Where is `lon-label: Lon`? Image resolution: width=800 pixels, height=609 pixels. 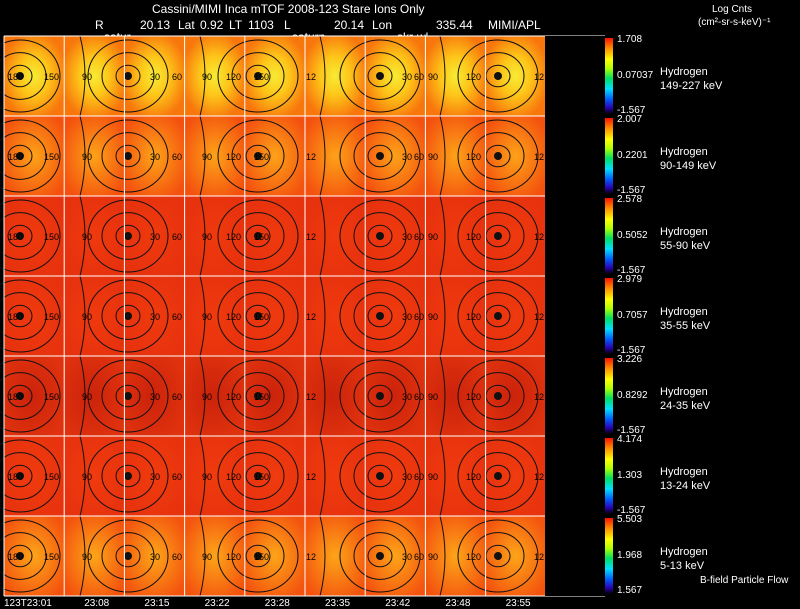 lon-label: Lon is located at coordinates (382, 25).